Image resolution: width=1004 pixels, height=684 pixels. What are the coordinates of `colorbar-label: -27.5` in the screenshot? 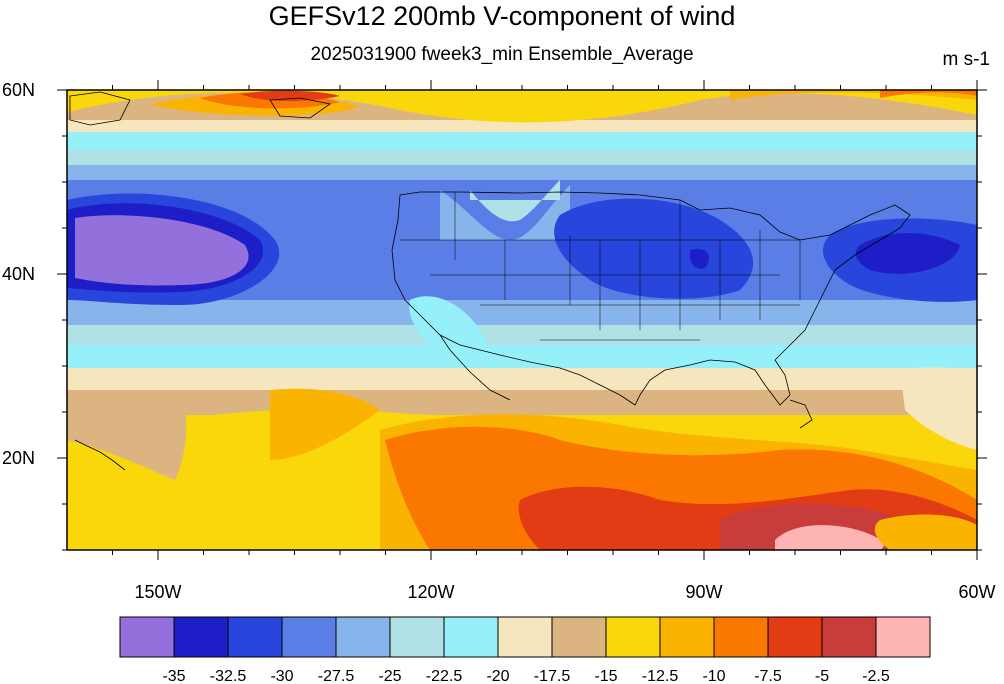 It's located at (336, 676).